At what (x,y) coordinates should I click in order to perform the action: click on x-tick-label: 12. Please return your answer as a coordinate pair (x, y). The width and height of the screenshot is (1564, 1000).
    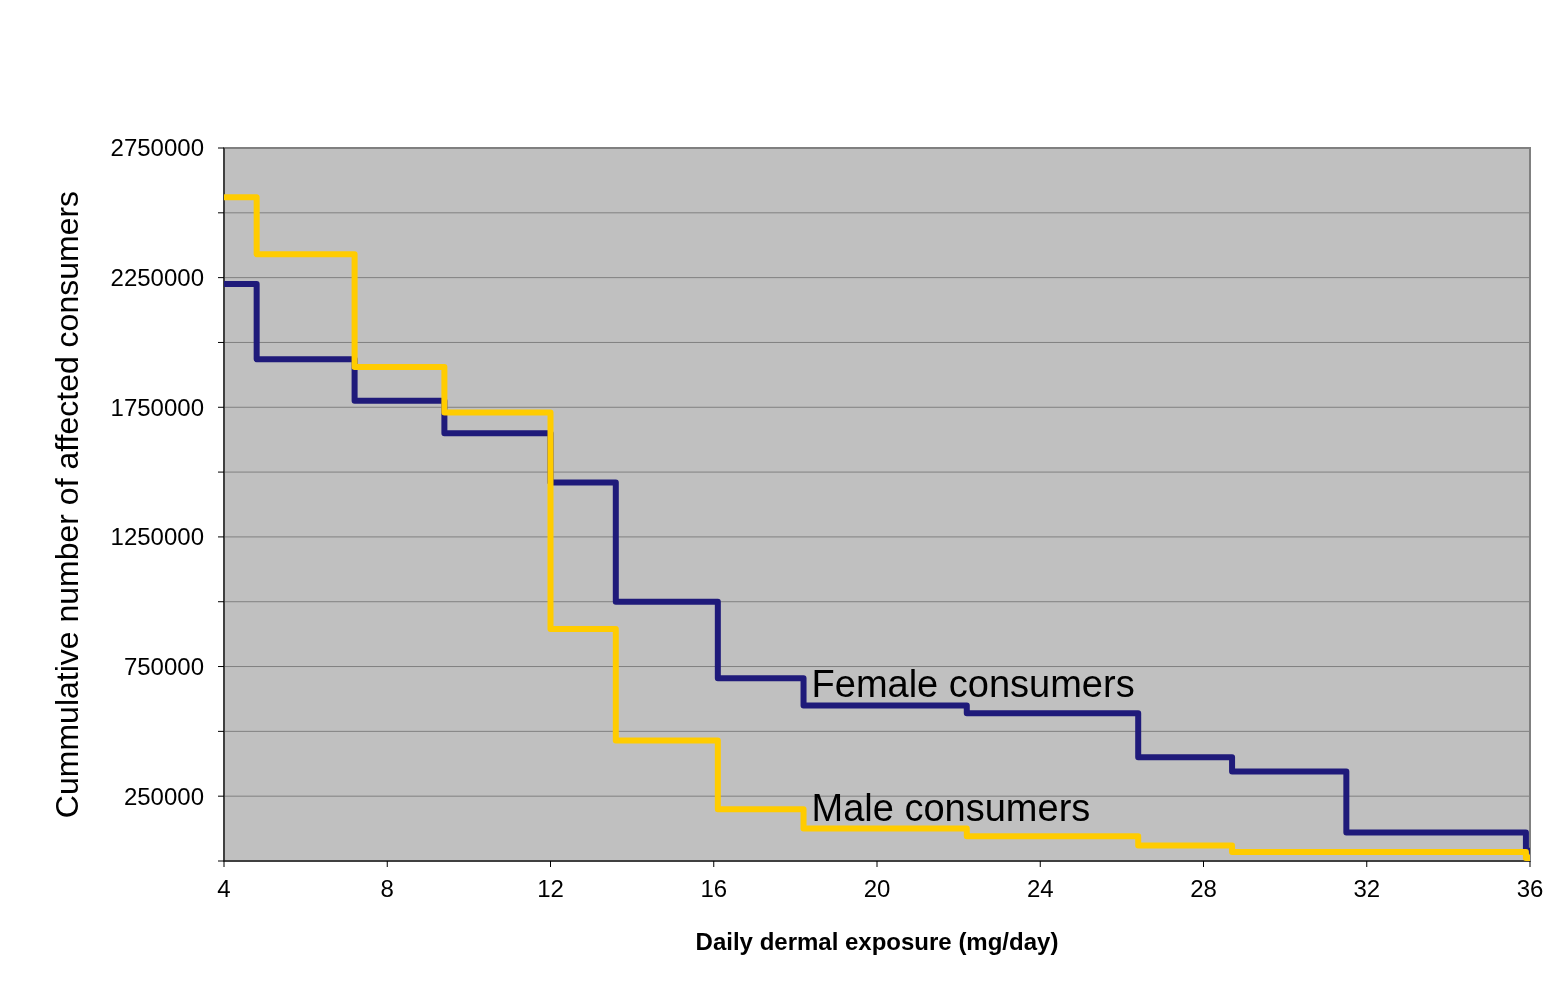
    Looking at the image, I should click on (550, 888).